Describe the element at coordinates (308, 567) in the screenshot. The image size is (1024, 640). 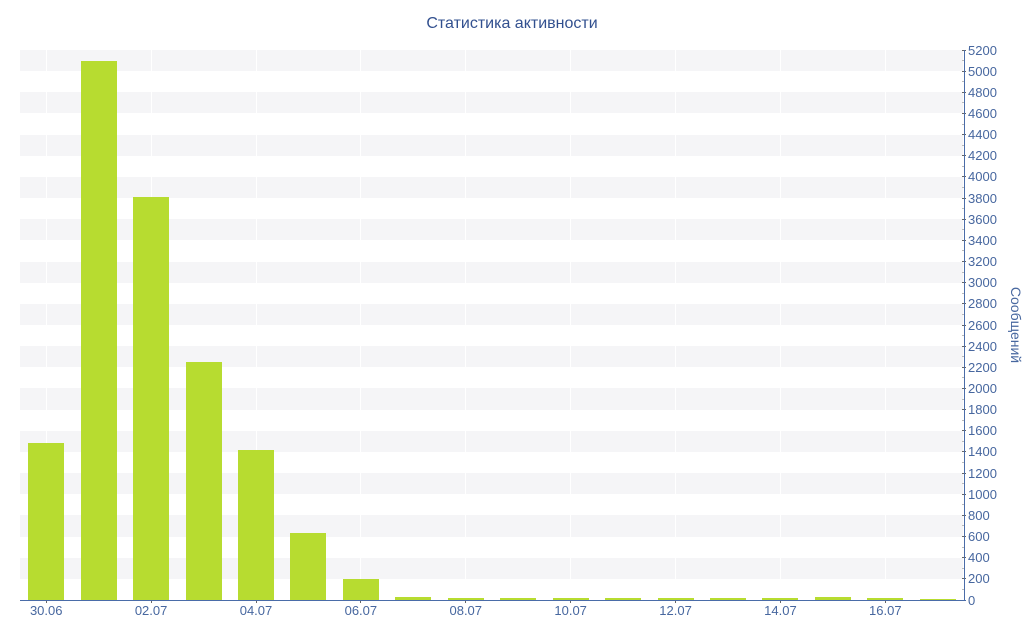
I see `bar-05.07` at that location.